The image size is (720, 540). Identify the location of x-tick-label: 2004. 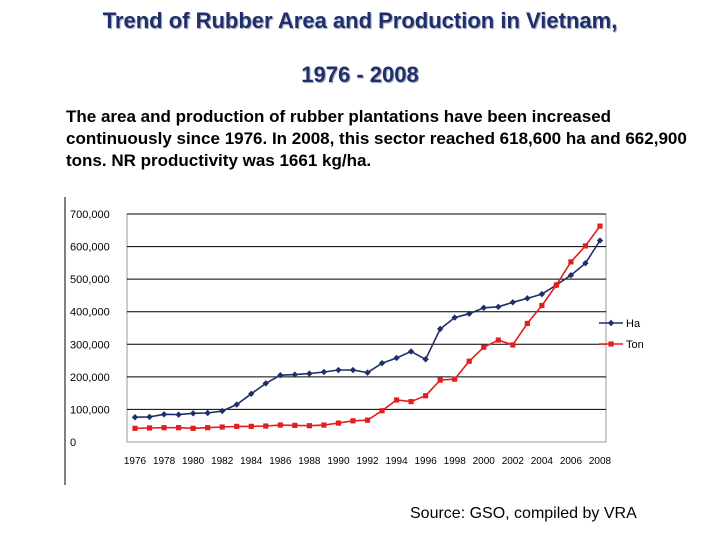
(542, 461).